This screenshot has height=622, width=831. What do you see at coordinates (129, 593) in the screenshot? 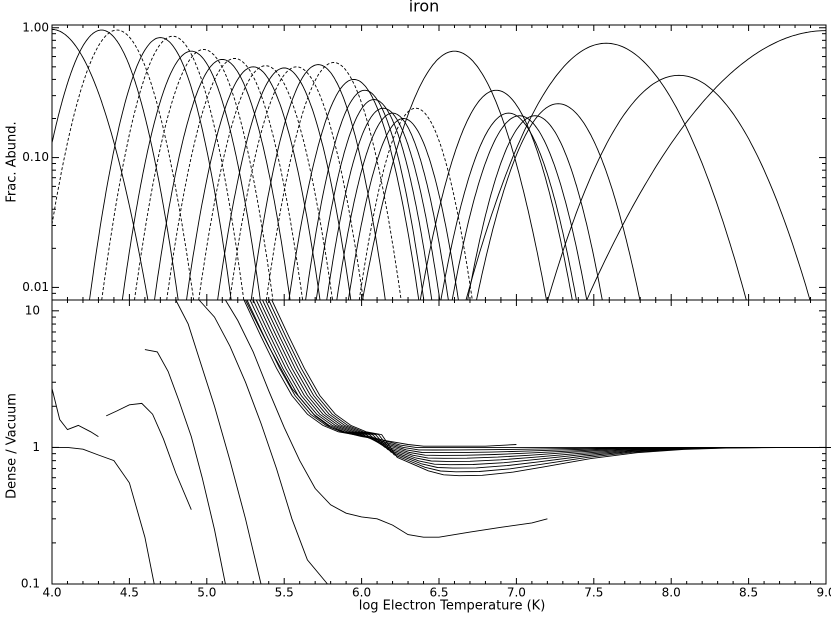
I see `x-tick-label: 4.5` at bounding box center [129, 593].